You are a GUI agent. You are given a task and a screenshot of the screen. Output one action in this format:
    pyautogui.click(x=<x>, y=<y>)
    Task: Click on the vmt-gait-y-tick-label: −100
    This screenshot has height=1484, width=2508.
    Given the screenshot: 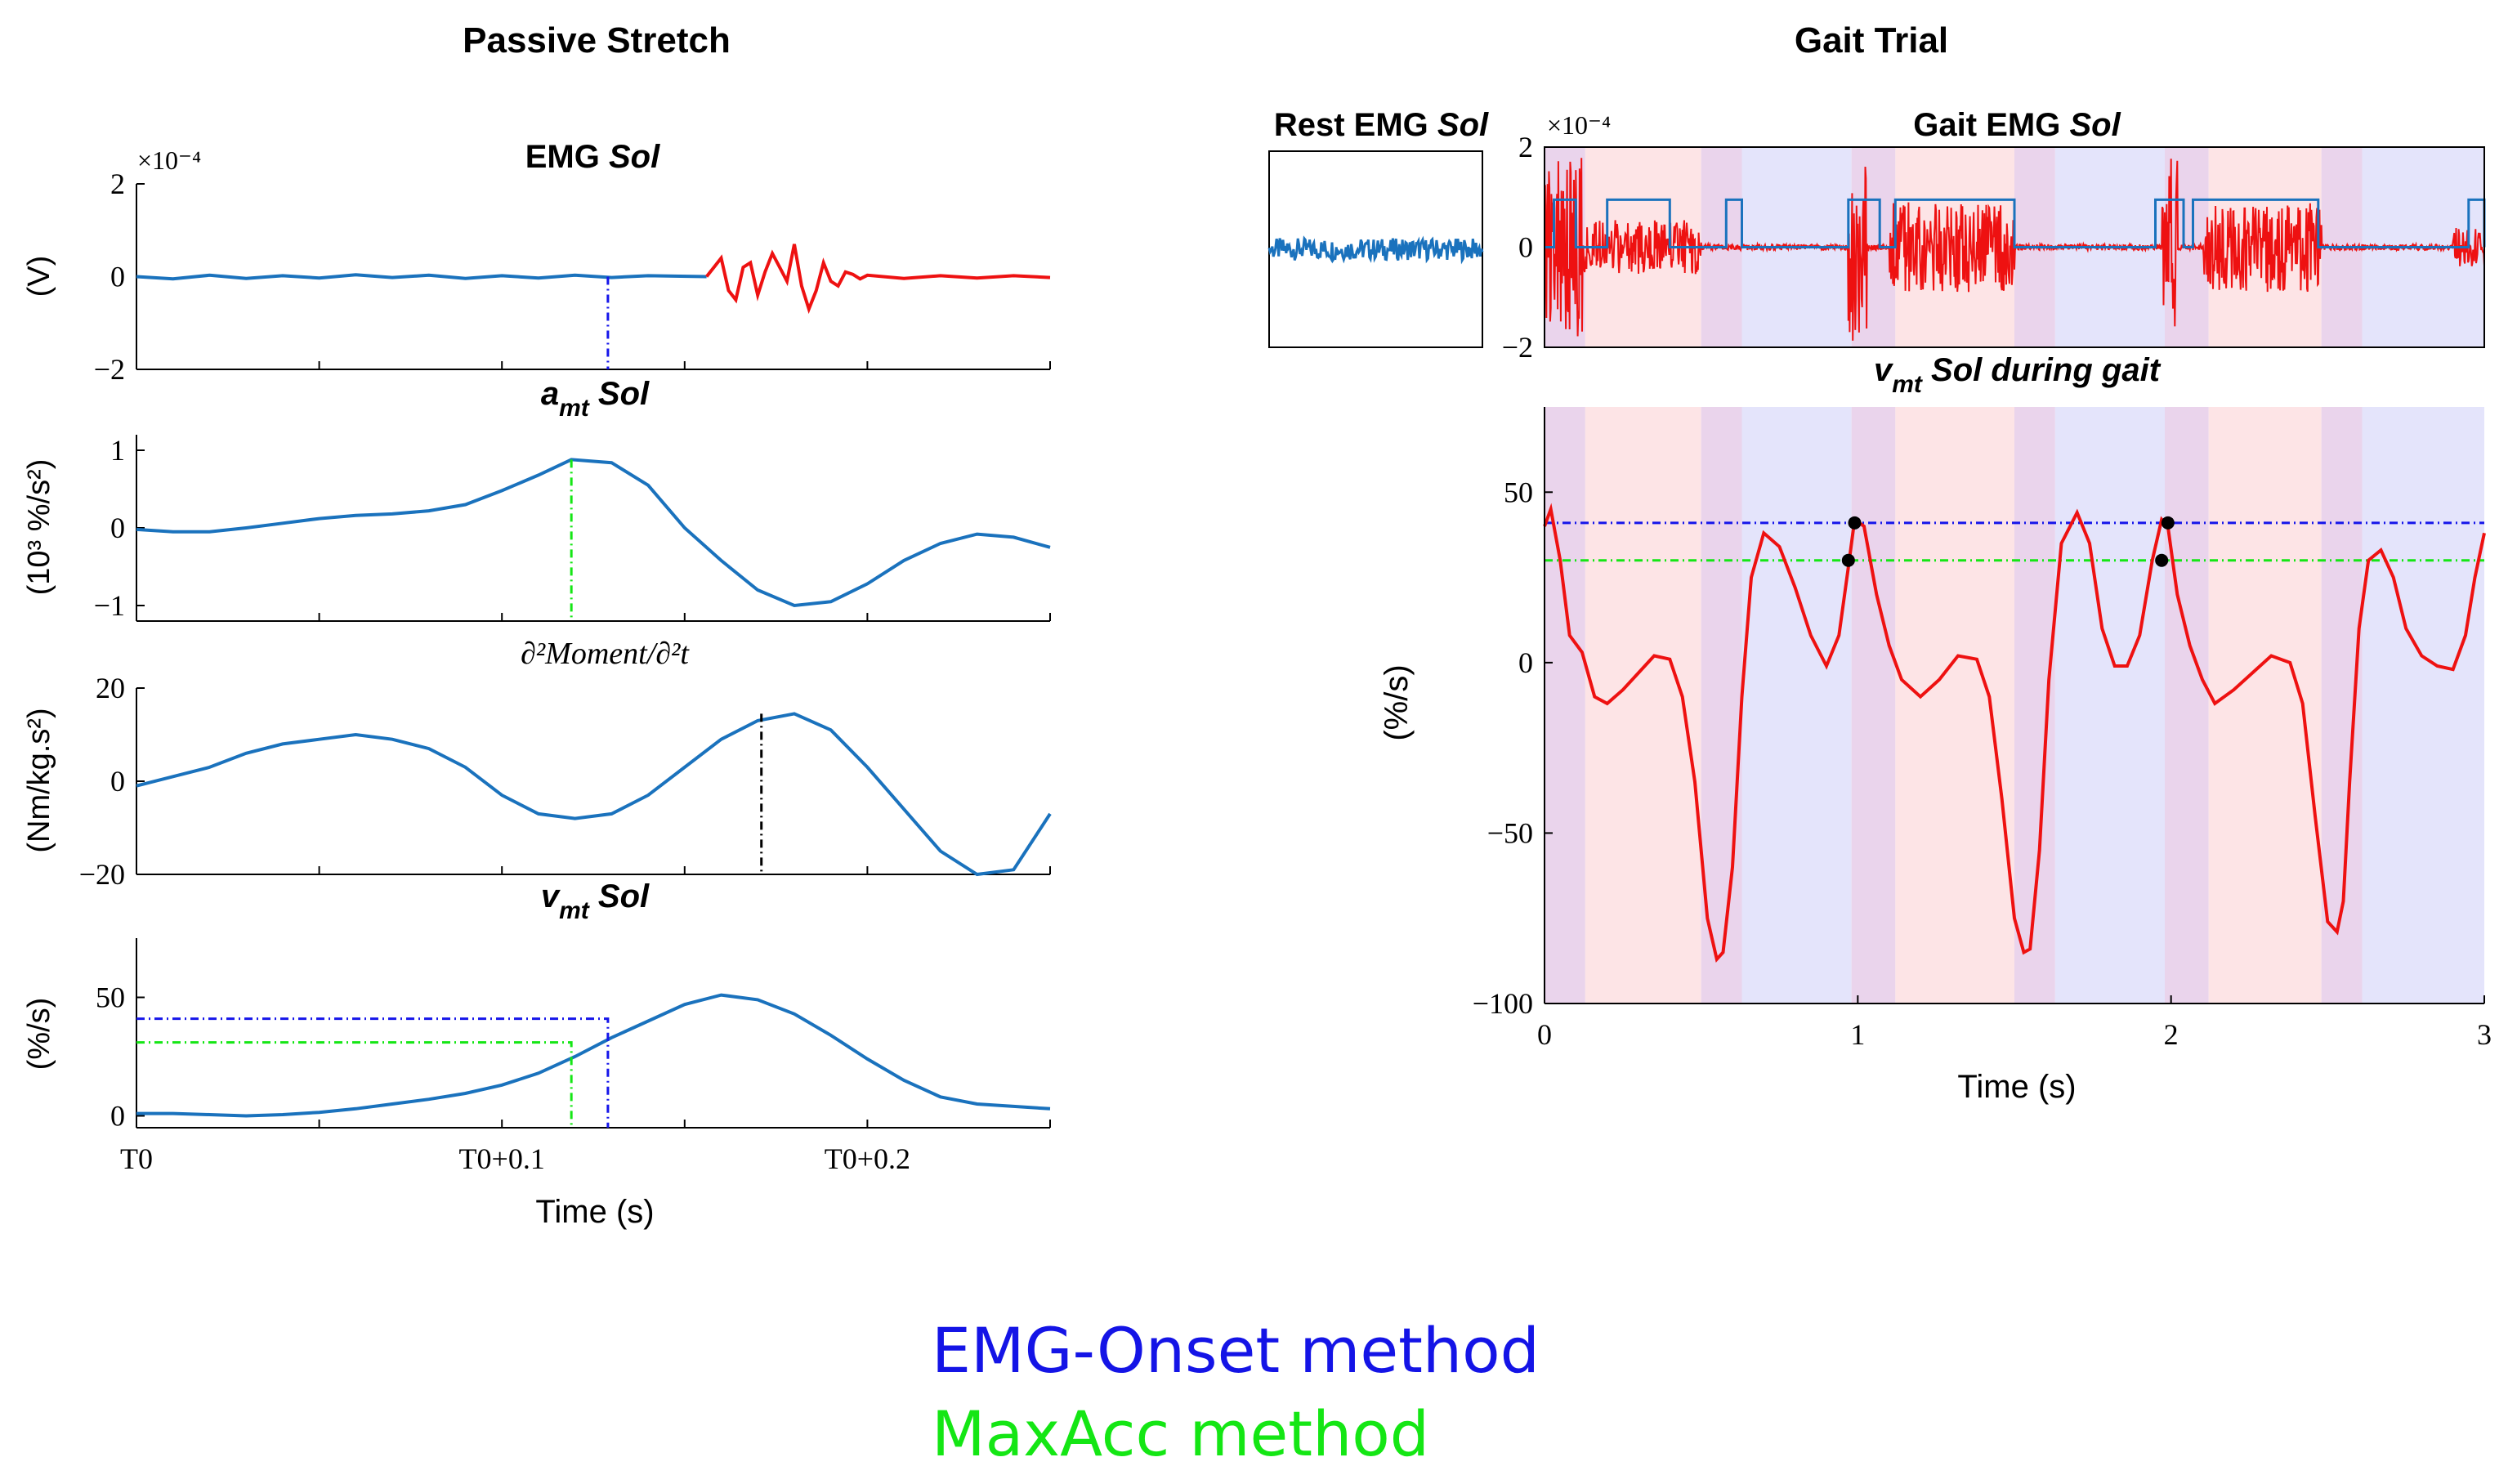 What is the action you would take?
    pyautogui.click(x=1503, y=1003)
    